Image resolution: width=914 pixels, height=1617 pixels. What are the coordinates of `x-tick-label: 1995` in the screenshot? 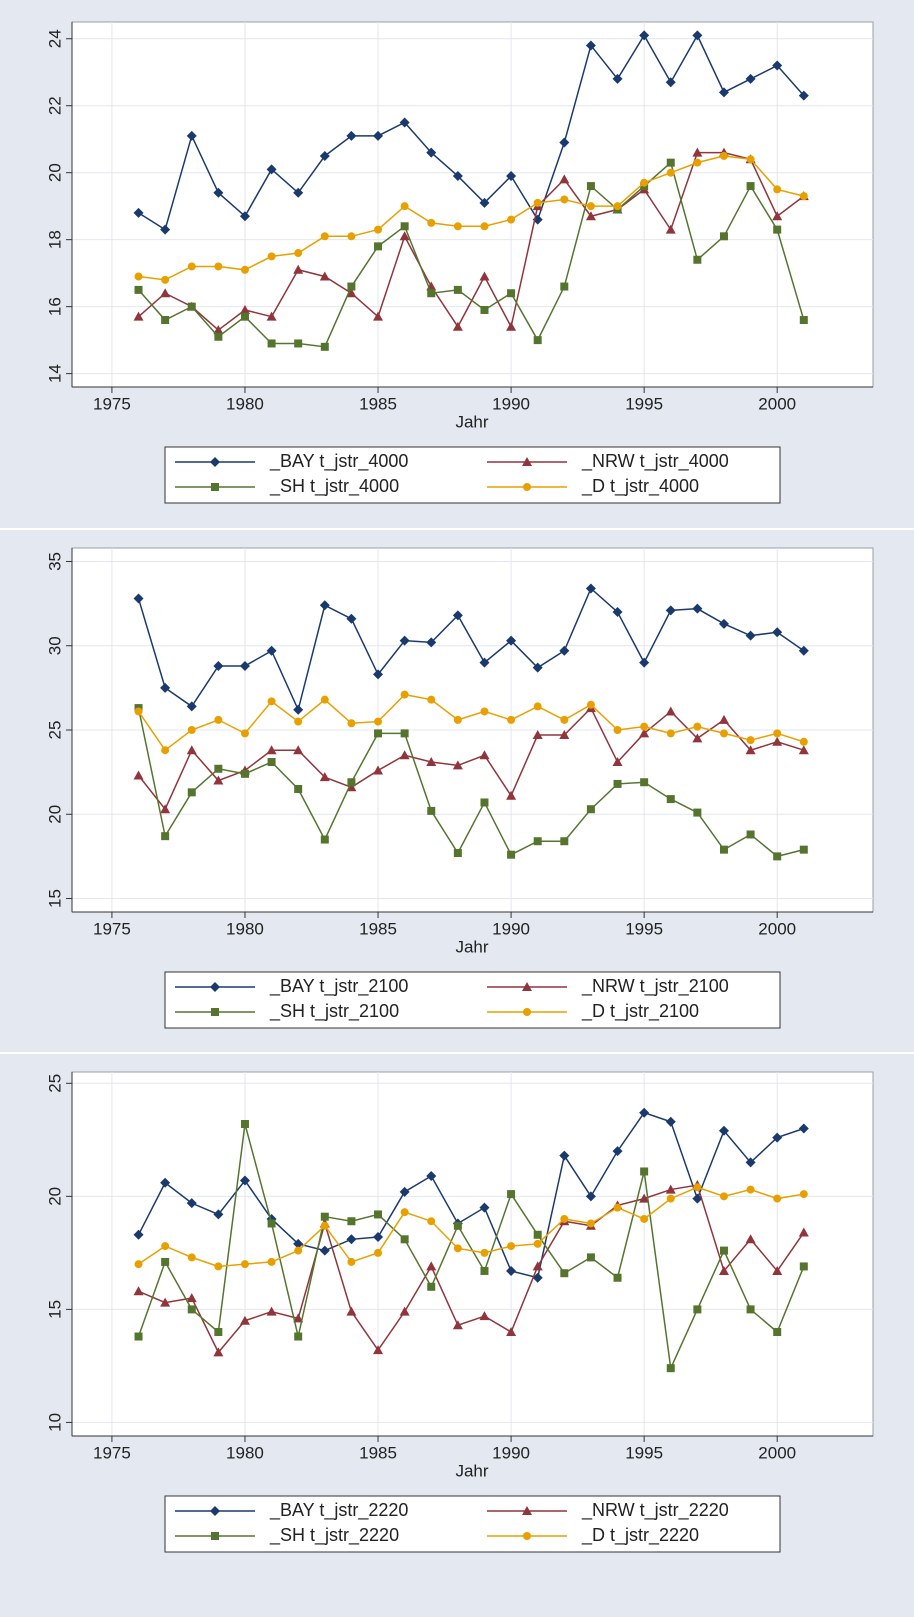 It's located at (644, 928).